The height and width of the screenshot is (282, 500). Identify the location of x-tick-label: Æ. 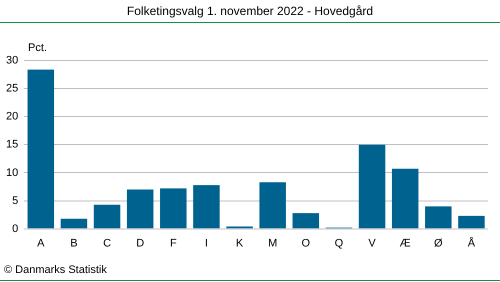
(405, 243).